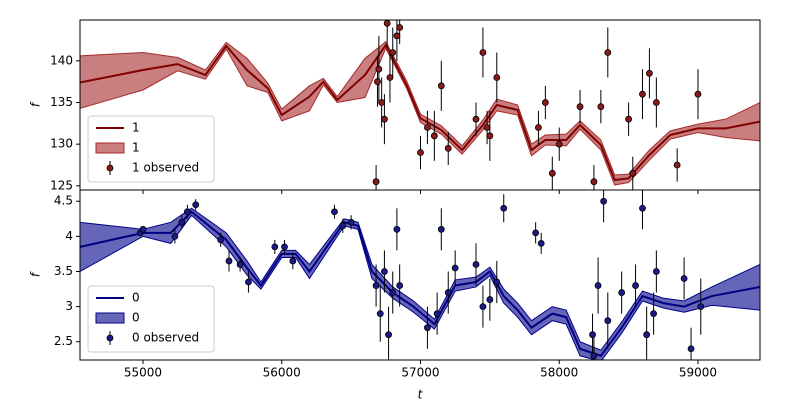  I want to click on y-tick-label: 4.5, so click(63, 201).